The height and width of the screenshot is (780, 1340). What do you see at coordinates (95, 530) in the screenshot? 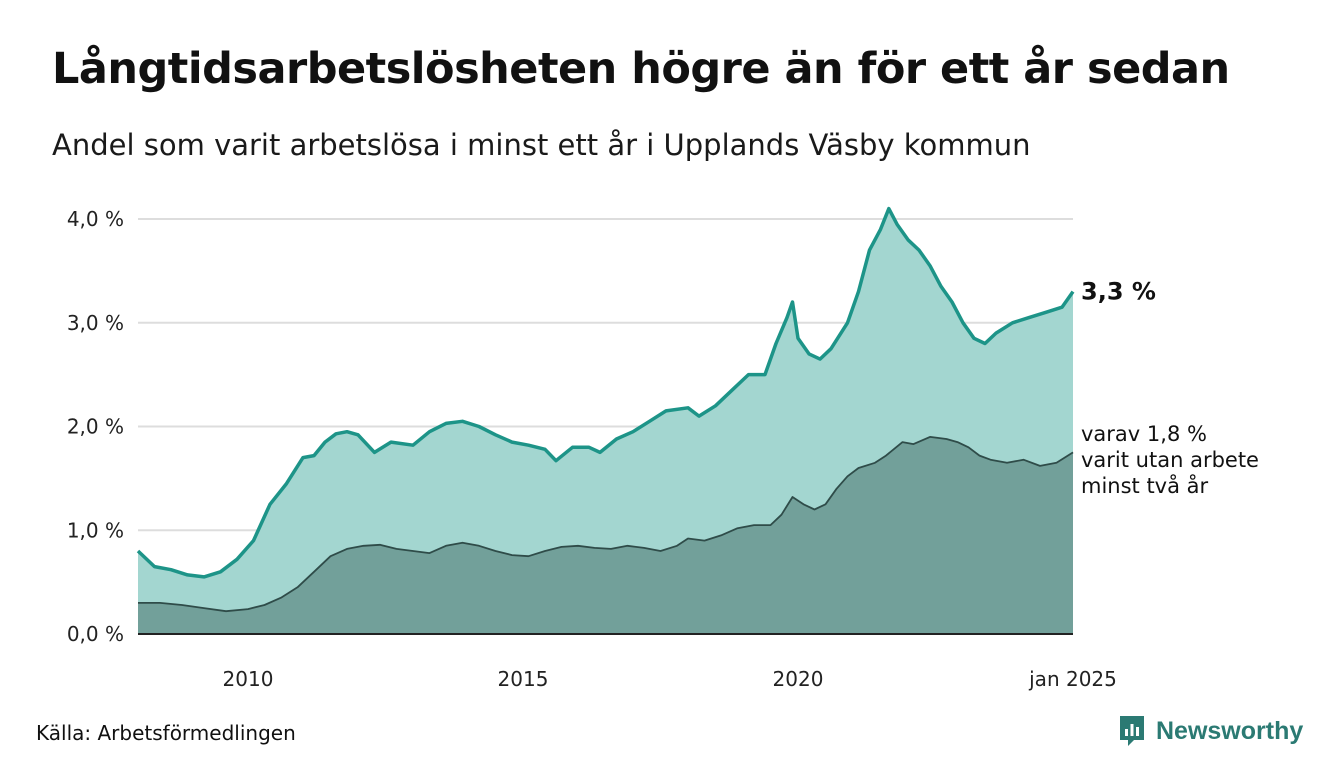
I see `y-tick-label: 1,0 %` at bounding box center [95, 530].